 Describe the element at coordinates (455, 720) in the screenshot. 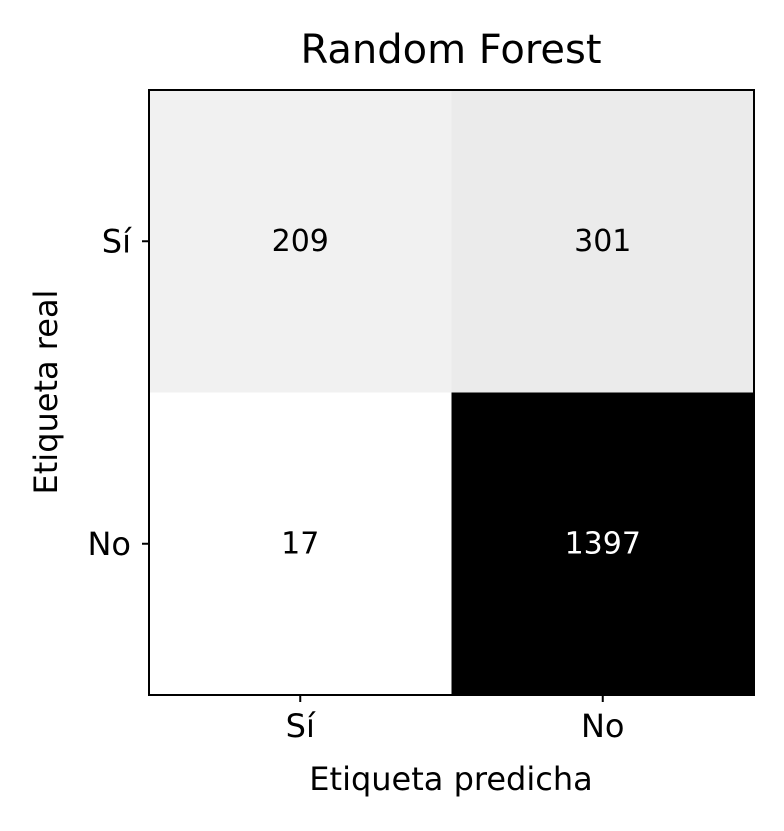

I see `x-axis-ticks: Sí No` at that location.